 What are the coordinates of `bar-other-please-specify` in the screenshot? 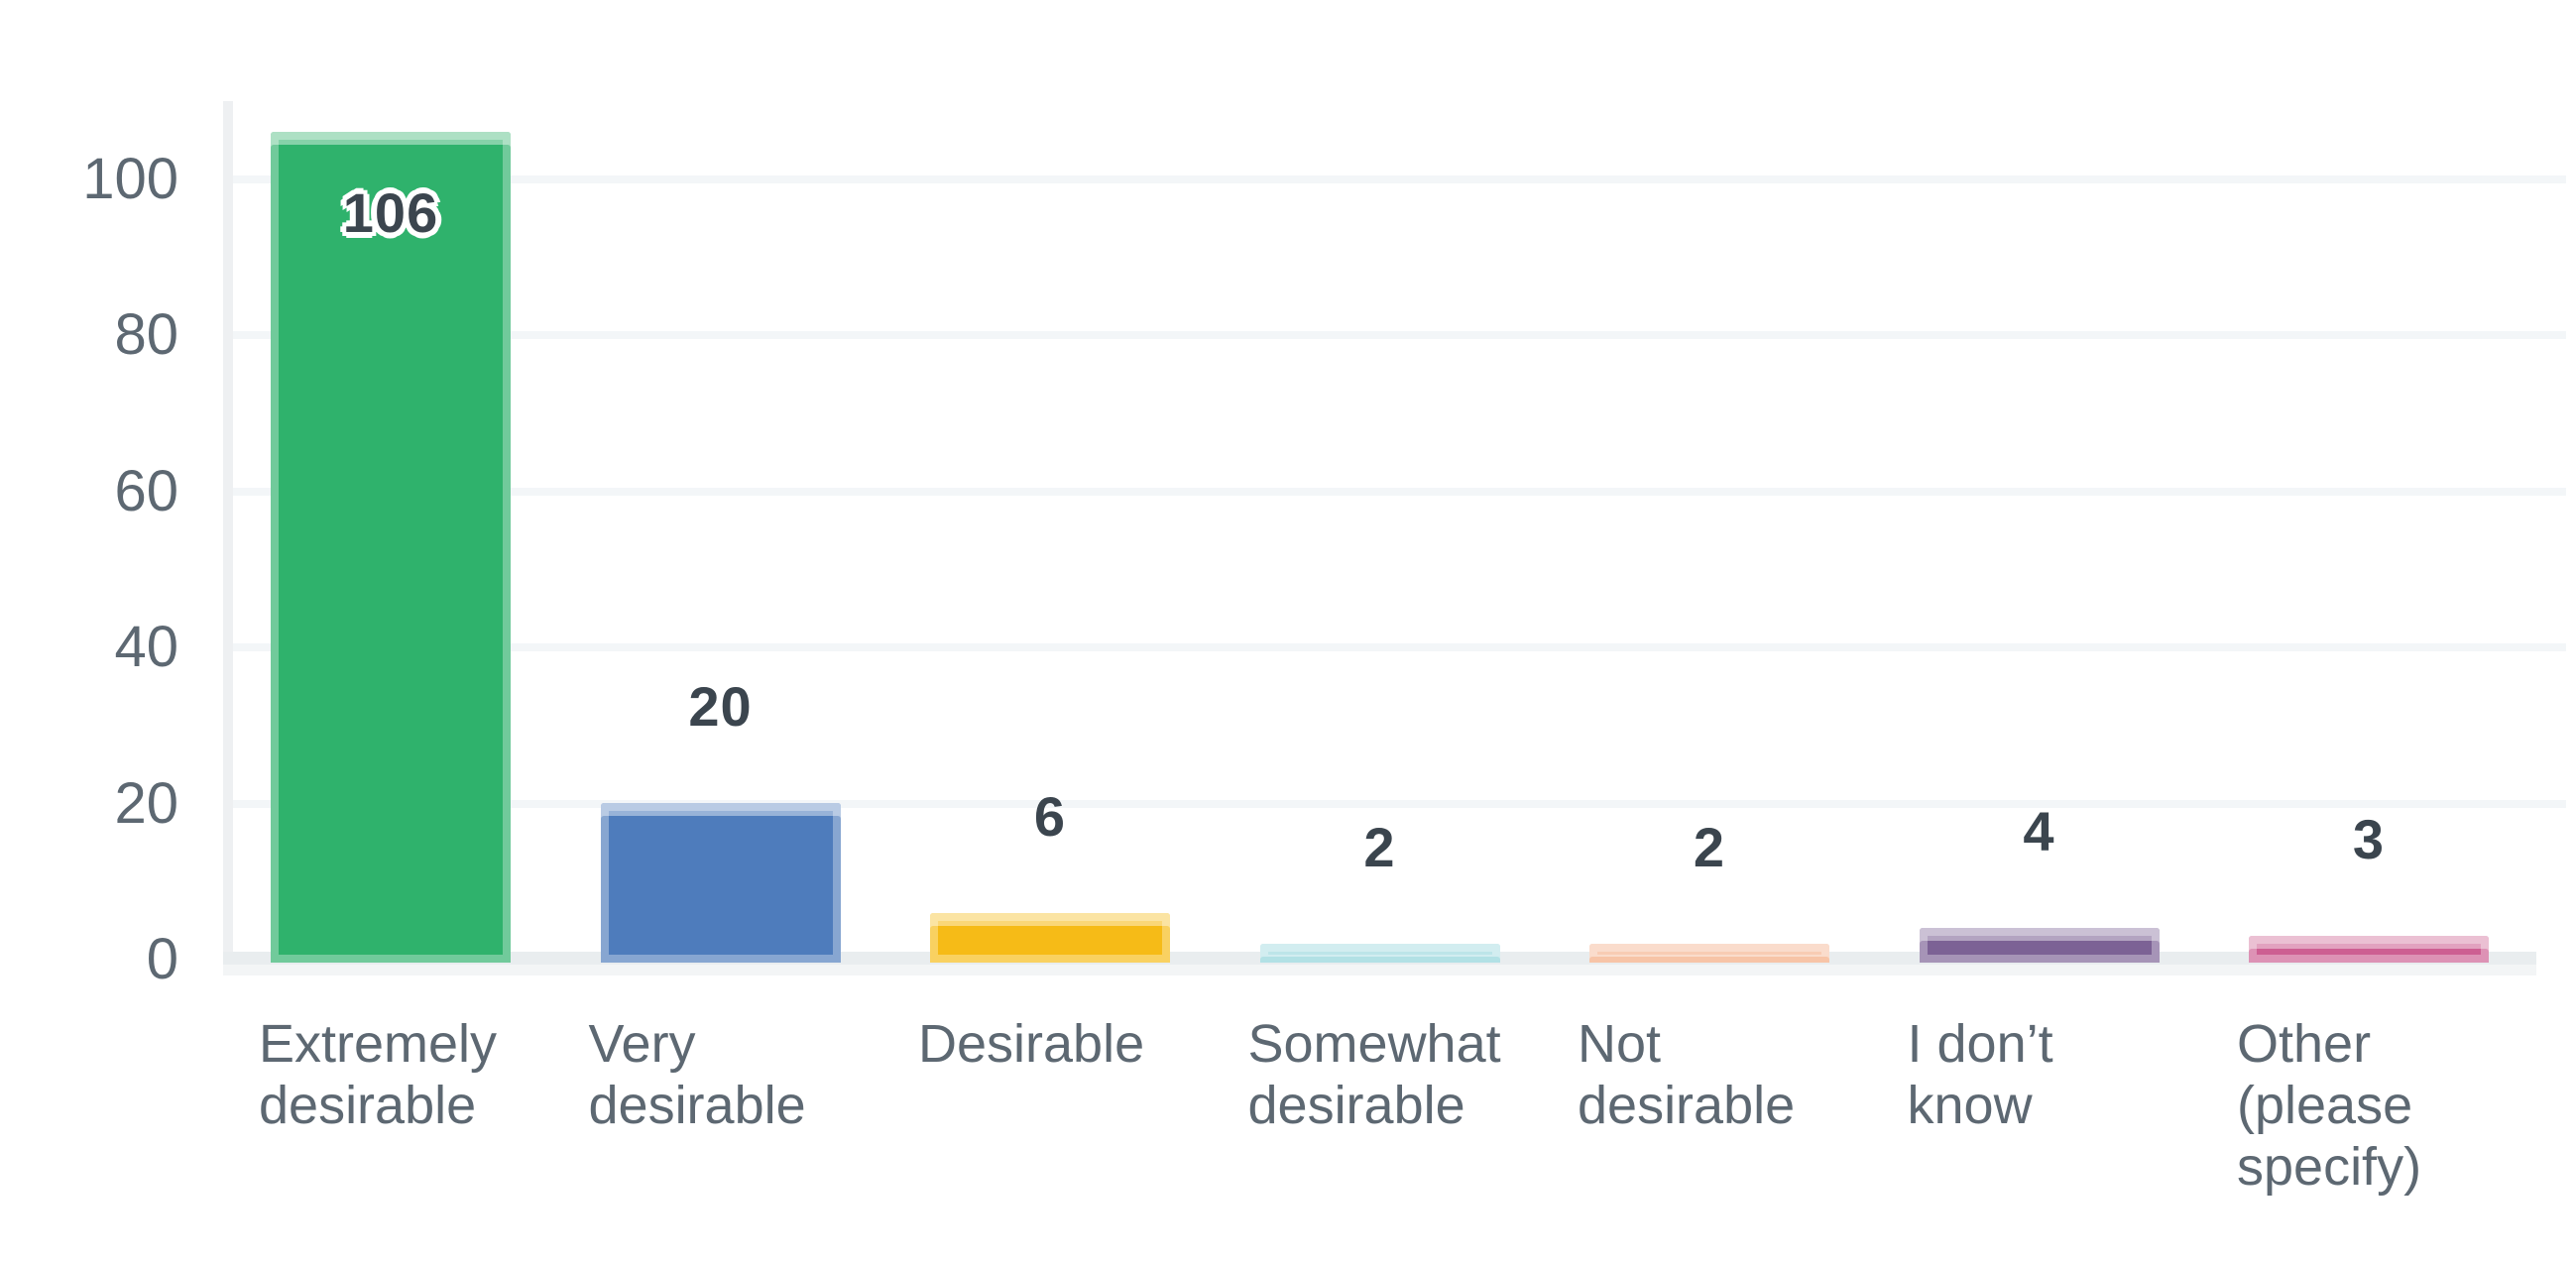 It's located at (2369, 949).